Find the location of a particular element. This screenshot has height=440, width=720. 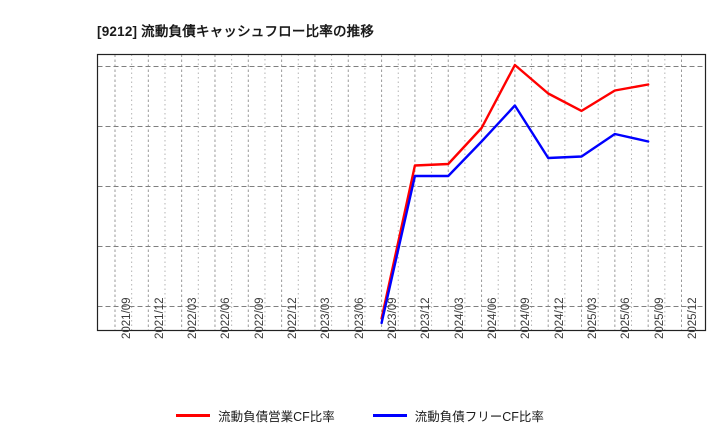

x-tick-label: 2025/09 is located at coordinates (659, 317).